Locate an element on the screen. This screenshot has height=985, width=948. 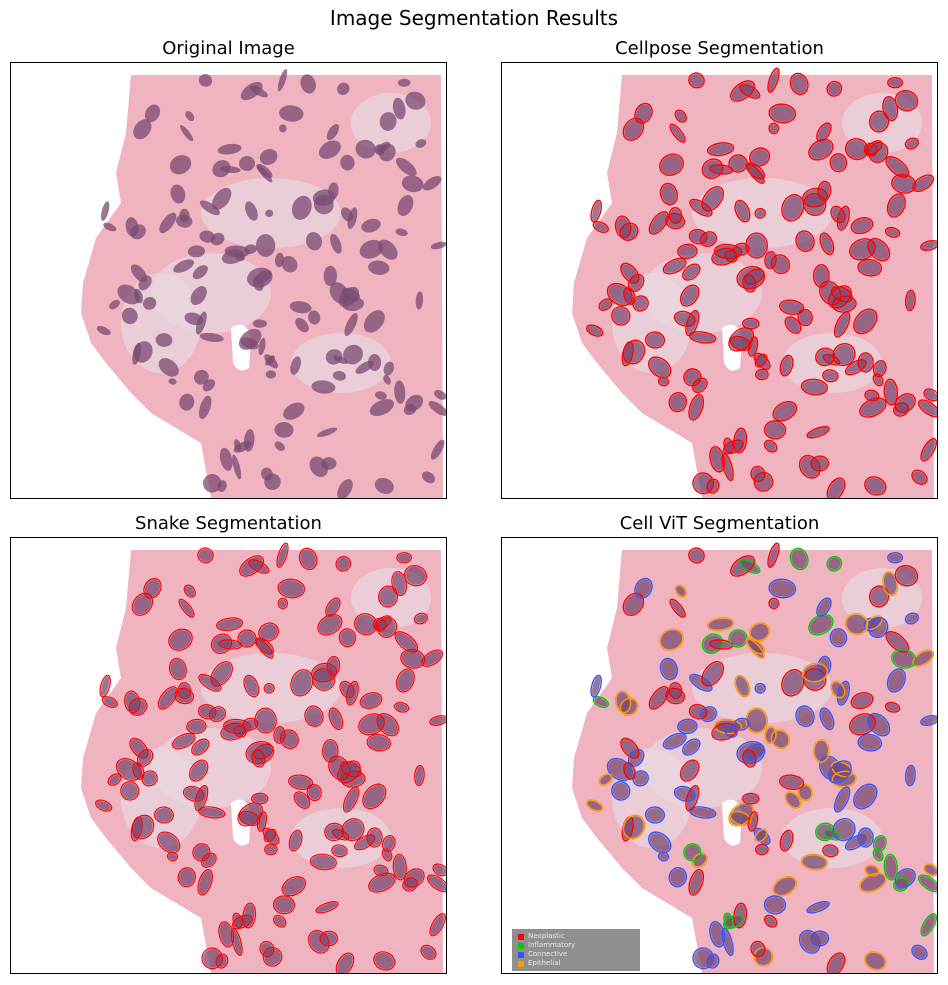
legend-label: Connective is located at coordinates (548, 954).